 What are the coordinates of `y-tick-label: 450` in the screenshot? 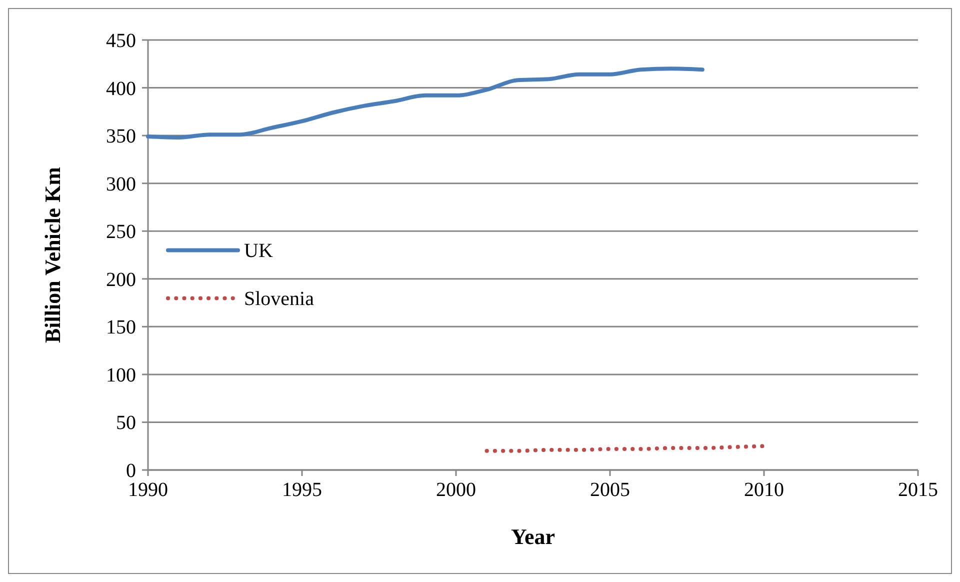 It's located at (121, 41).